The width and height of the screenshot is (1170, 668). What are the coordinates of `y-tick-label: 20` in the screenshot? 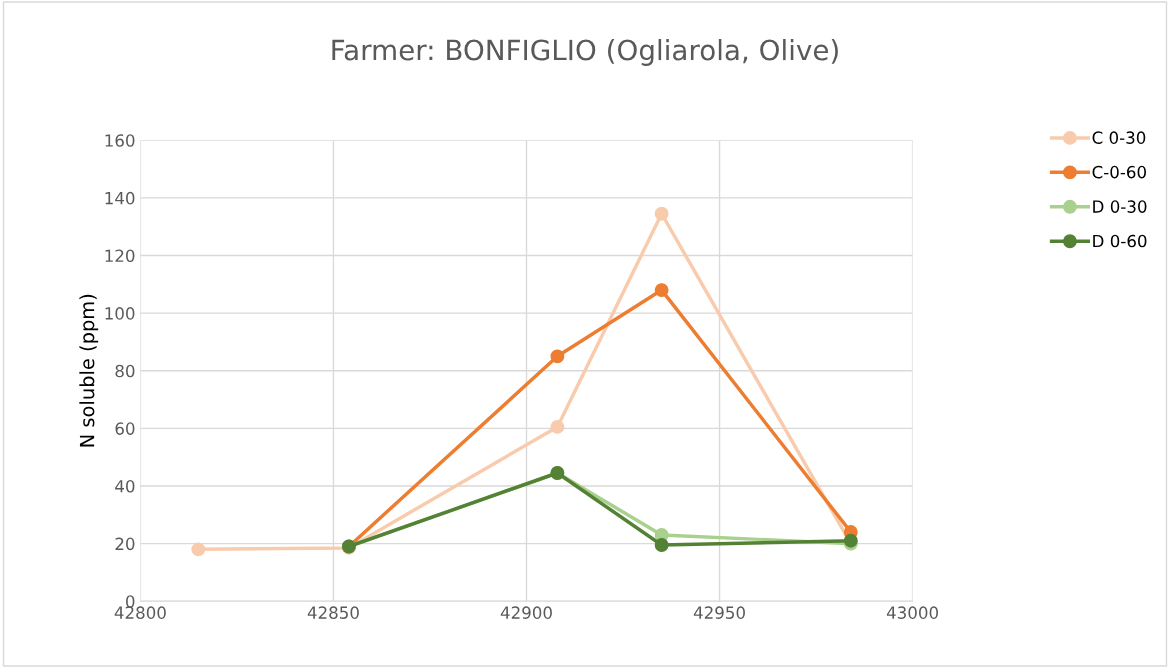 It's located at (125, 544).